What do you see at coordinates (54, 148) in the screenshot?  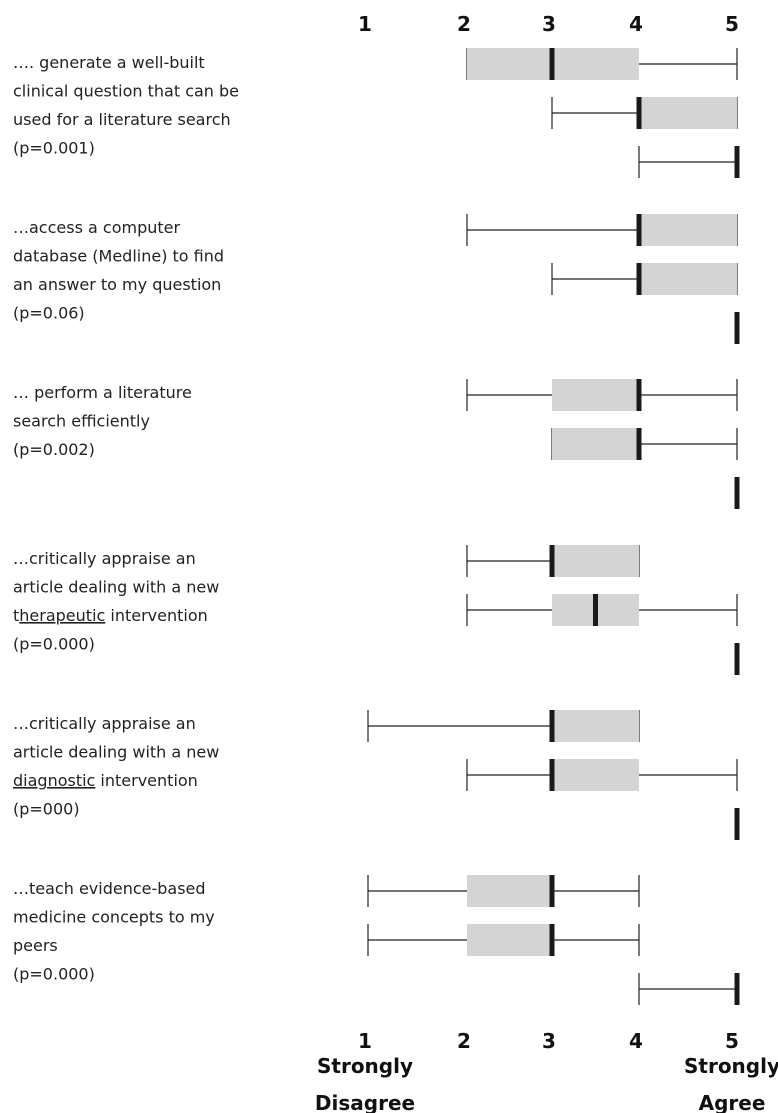 I see `question-label-line: (p=0.001)` at bounding box center [54, 148].